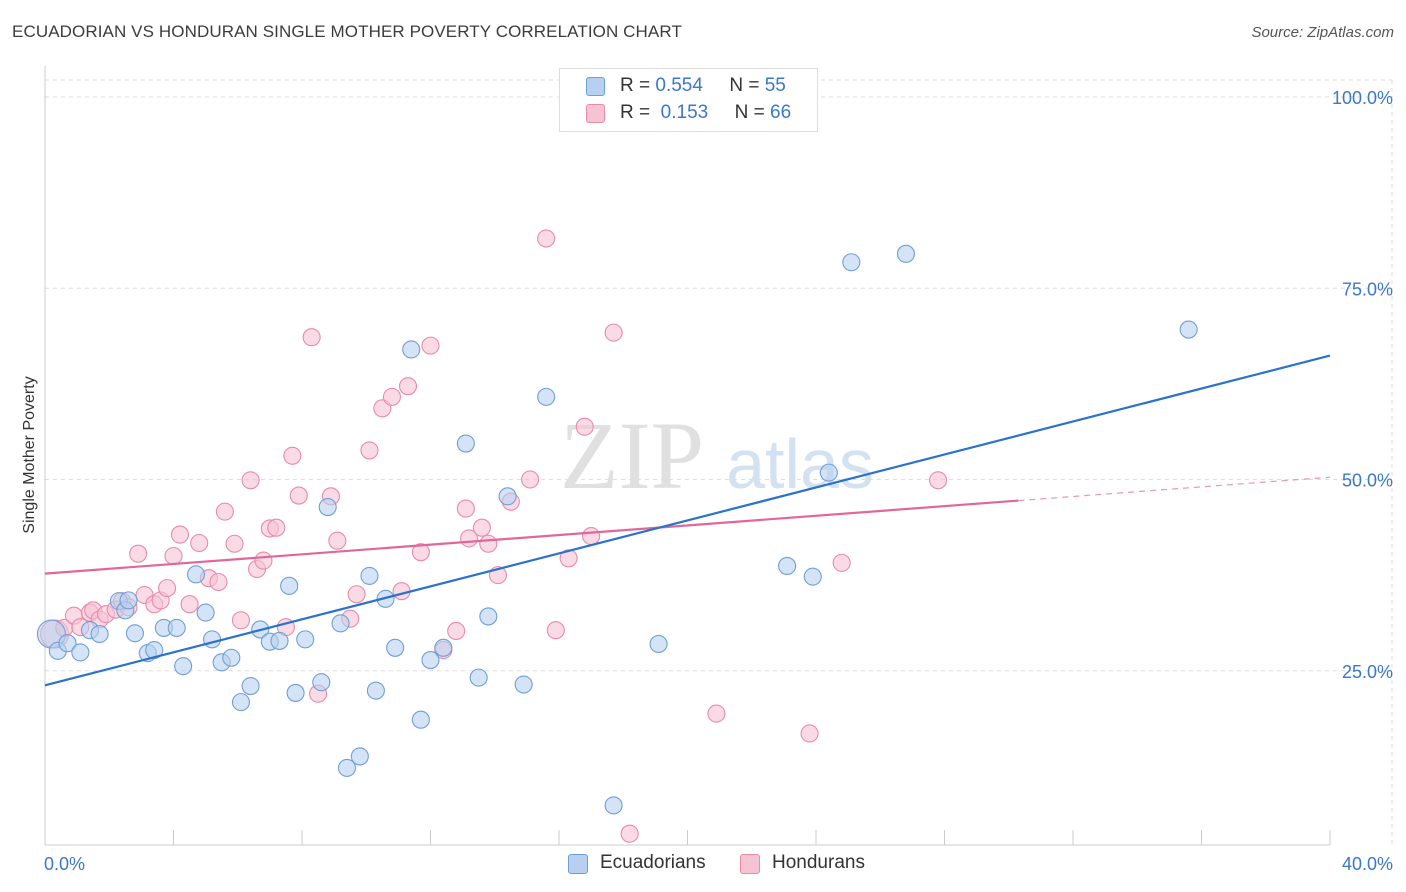 This screenshot has width=1406, height=892. Describe the element at coordinates (1367, 481) in the screenshot. I see `y-tick-label: 50.0%` at that location.